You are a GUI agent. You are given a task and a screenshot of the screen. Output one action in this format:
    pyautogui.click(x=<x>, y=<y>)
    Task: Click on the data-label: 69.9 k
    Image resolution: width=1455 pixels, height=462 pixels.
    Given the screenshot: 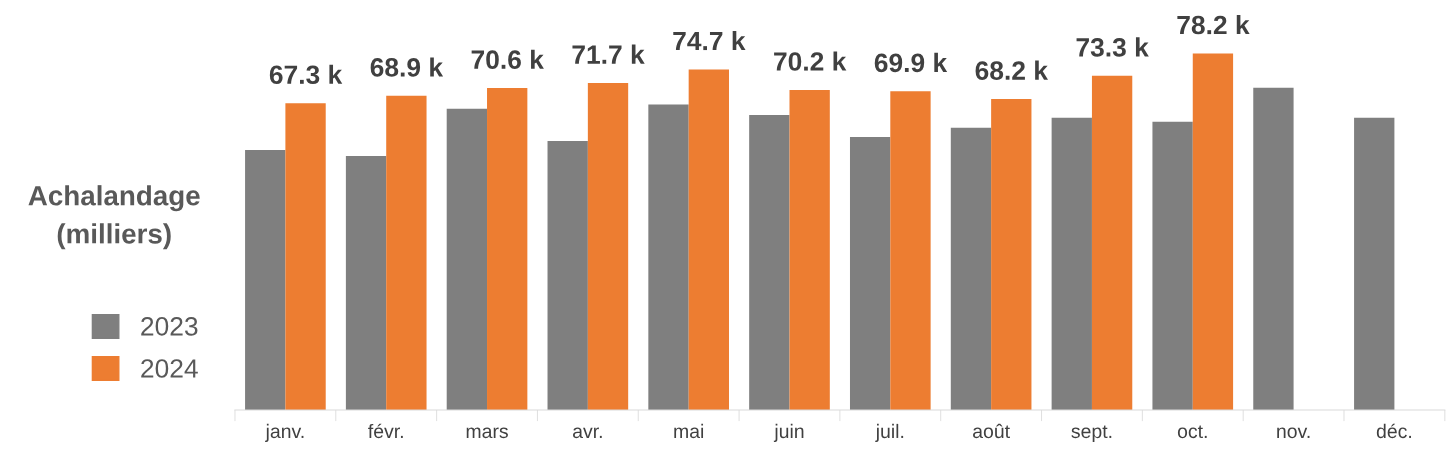 What is the action you would take?
    pyautogui.click(x=911, y=62)
    